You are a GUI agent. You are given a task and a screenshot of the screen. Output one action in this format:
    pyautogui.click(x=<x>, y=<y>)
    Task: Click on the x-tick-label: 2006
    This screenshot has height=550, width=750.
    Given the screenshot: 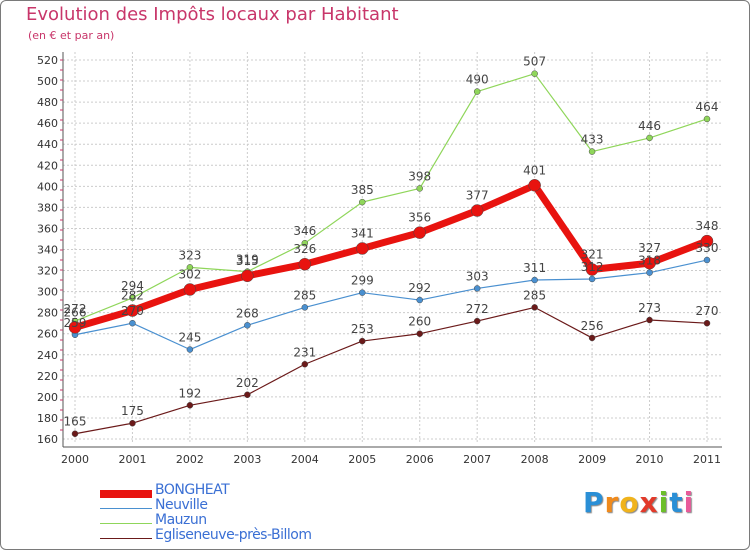 What is the action you would take?
    pyautogui.click(x=420, y=459)
    